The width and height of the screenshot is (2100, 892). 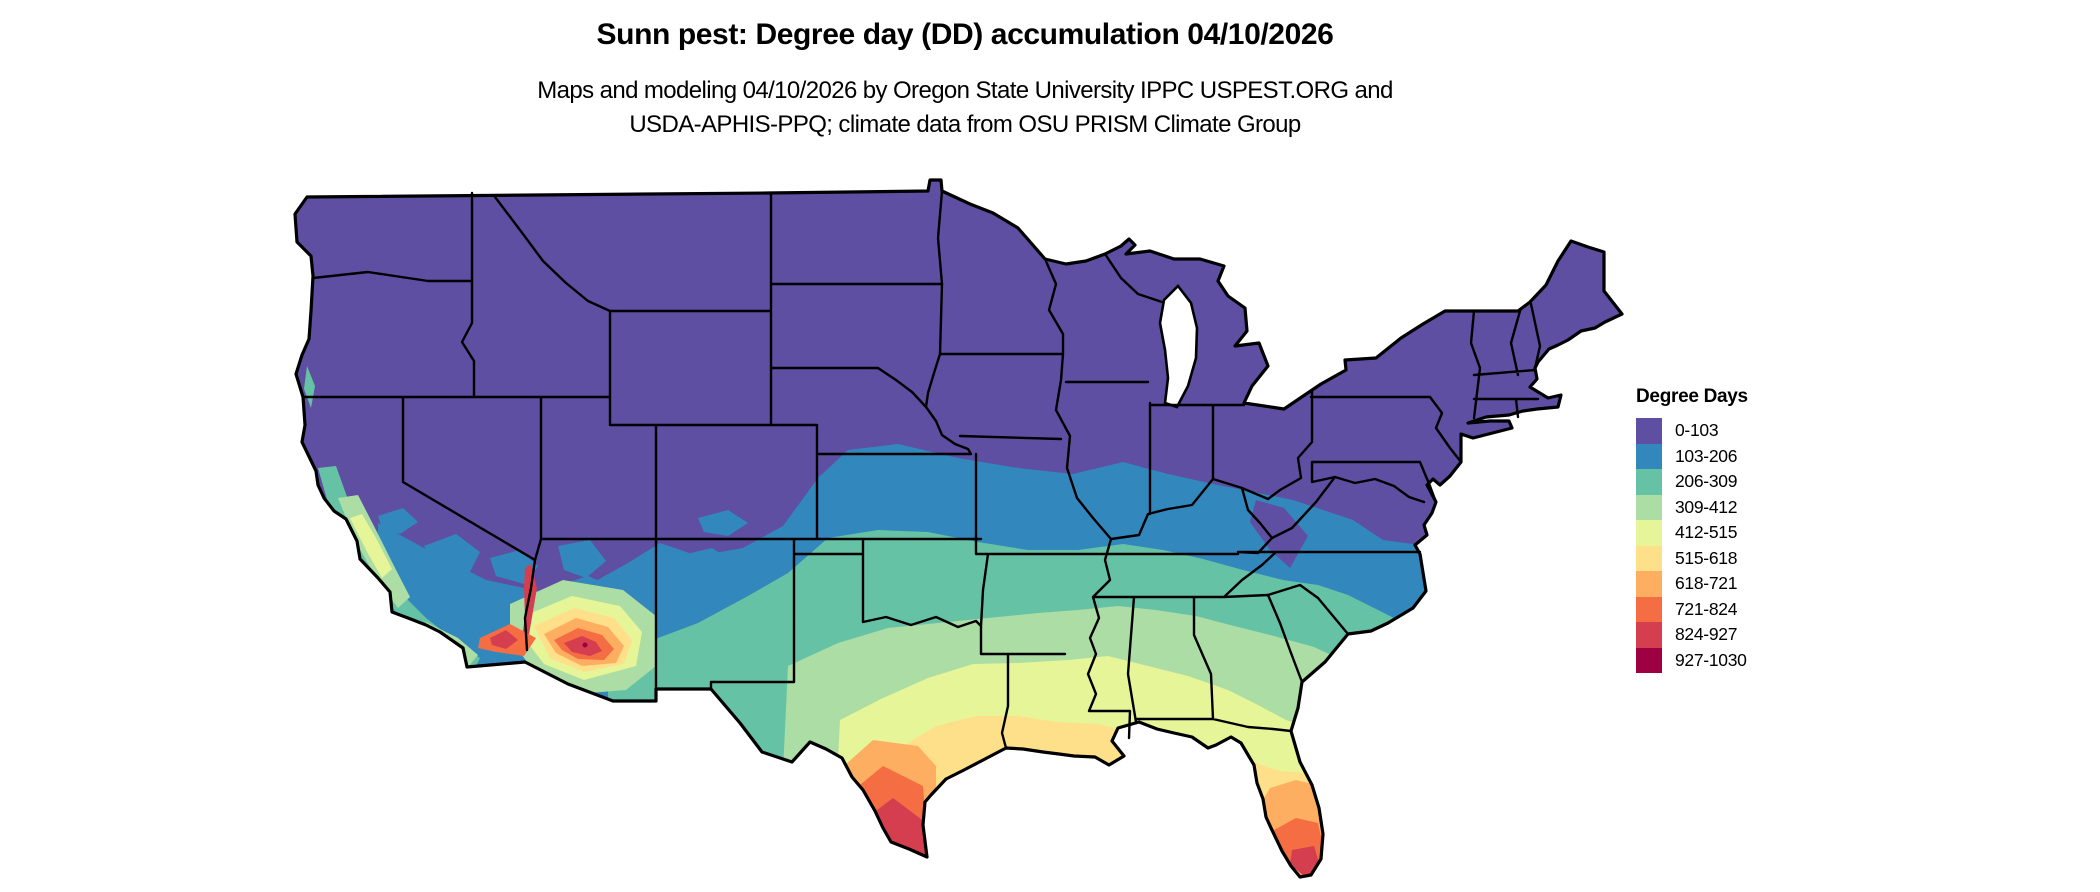 I want to click on legend-title: Degree Days, so click(x=1692, y=396).